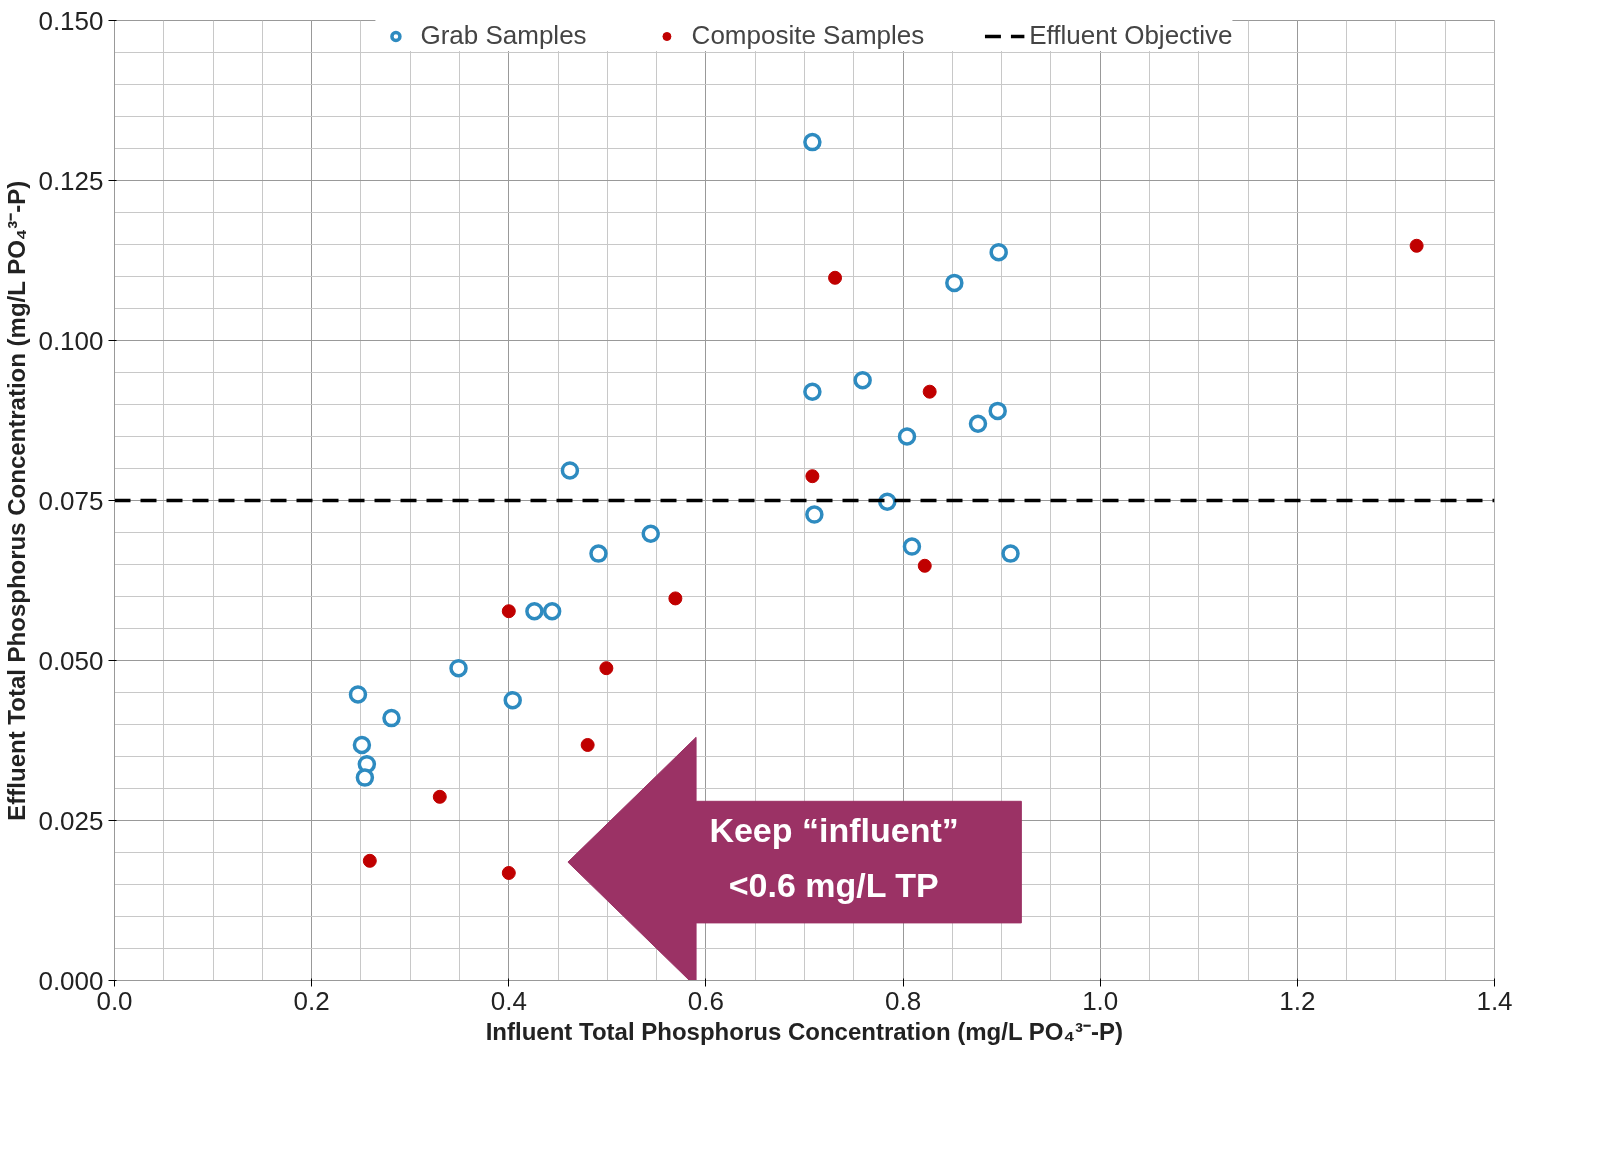  What do you see at coordinates (903, 1000) in the screenshot?
I see `x-tick-label: 0.8` at bounding box center [903, 1000].